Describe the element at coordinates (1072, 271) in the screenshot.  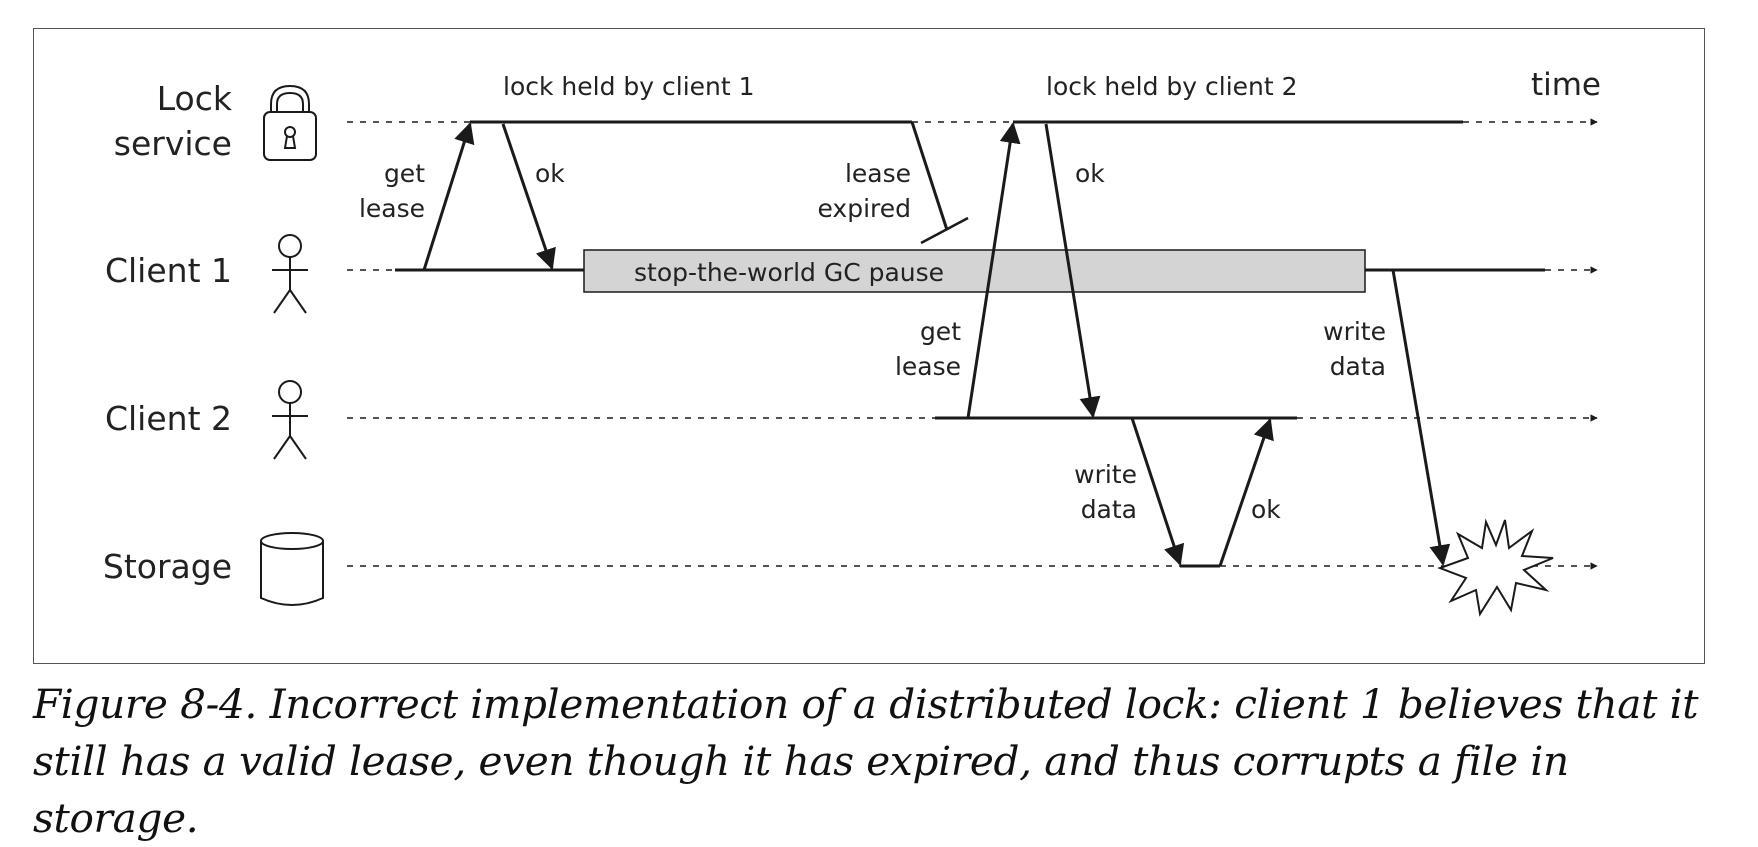
I see `ok-arrow-client2` at that location.